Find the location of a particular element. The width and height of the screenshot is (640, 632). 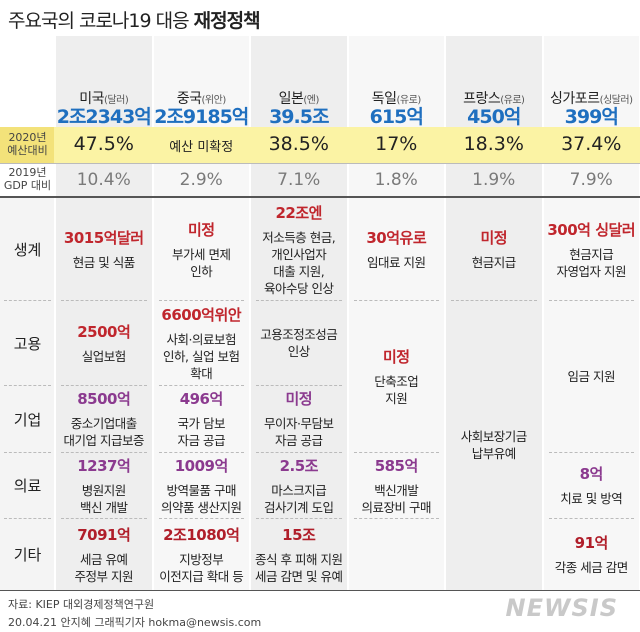

policy-line: 인상 is located at coordinates (299, 351).